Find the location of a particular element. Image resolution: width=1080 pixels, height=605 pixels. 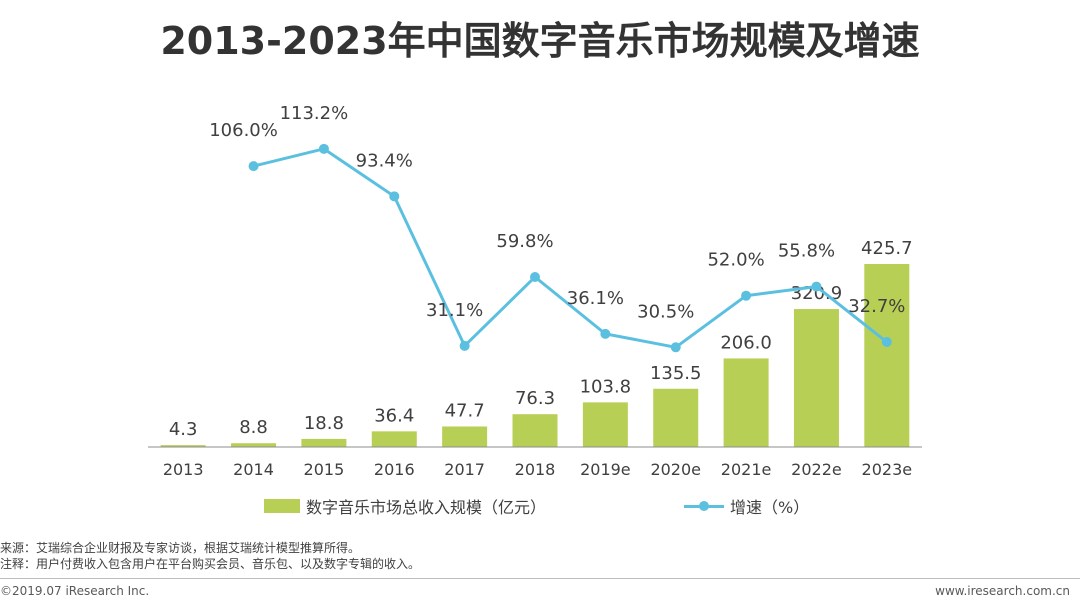

growth-point-2014 is located at coordinates (253, 166).